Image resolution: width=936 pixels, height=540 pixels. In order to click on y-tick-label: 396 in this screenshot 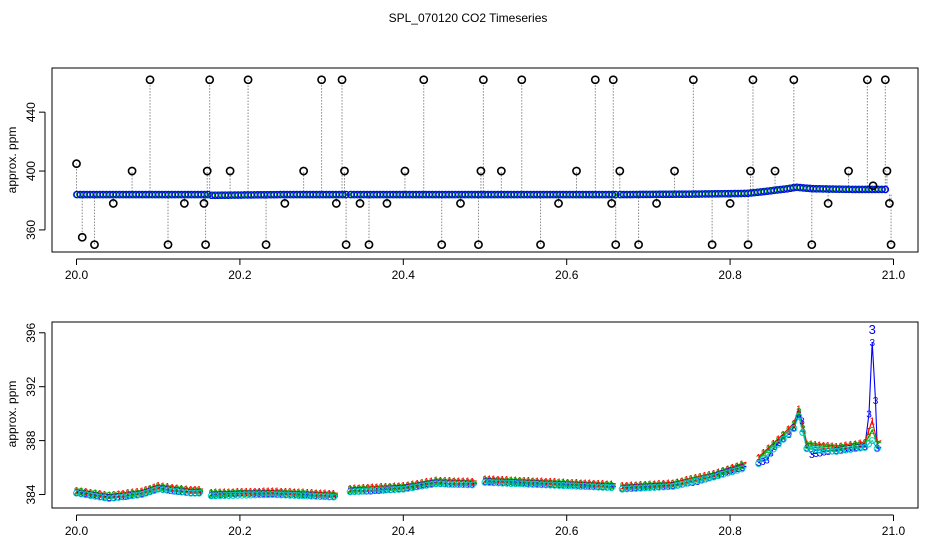, I will do `click(31, 332)`.